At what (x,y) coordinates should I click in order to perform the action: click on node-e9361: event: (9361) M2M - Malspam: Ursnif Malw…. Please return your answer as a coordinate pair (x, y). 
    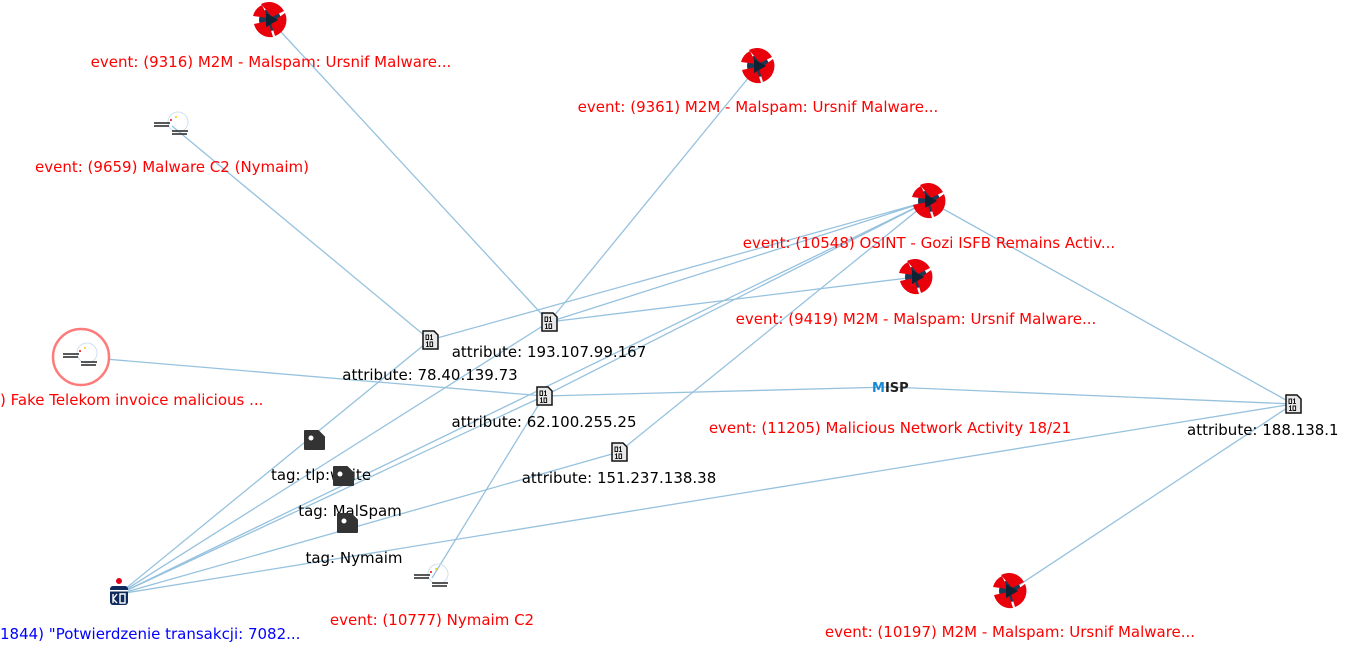
    Looking at the image, I should click on (758, 82).